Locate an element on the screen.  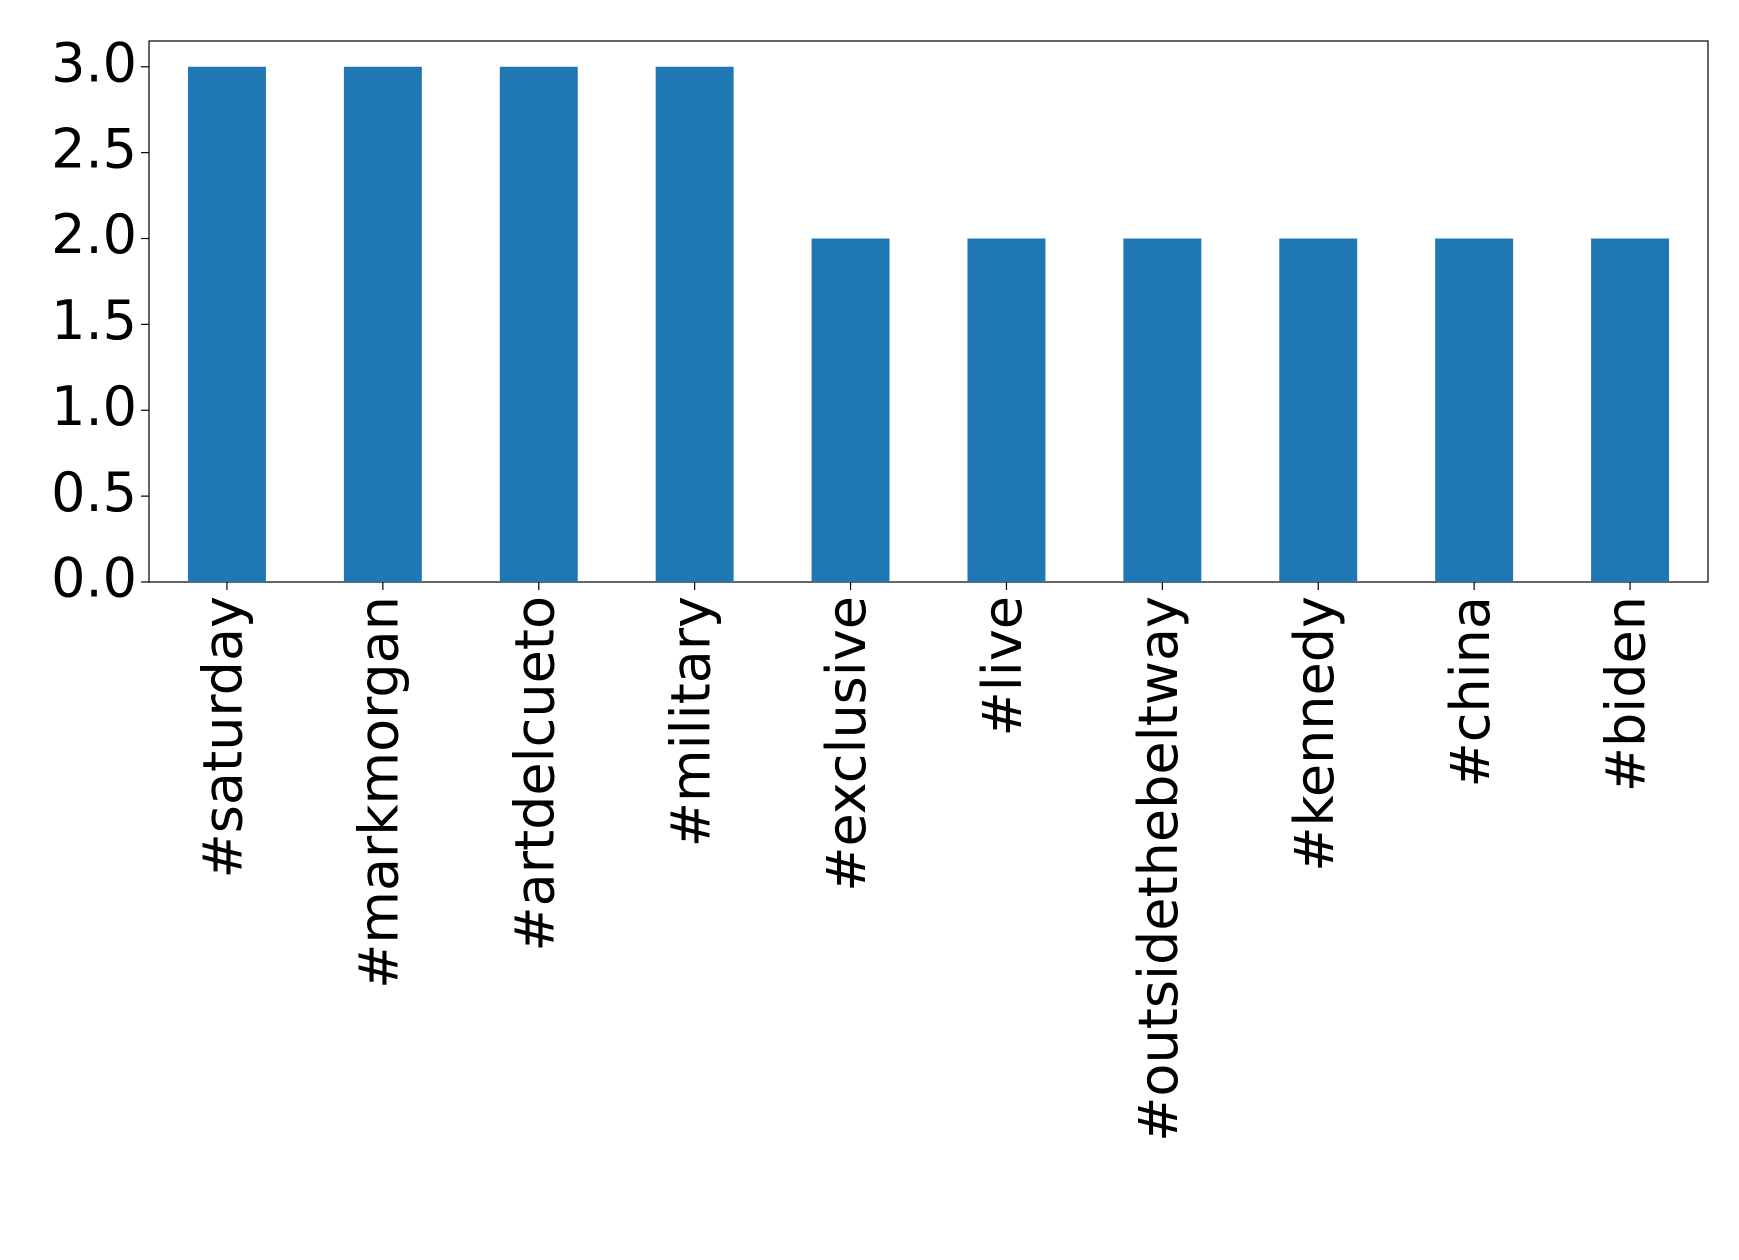
y-tick-label: 1.0 is located at coordinates (94, 406).